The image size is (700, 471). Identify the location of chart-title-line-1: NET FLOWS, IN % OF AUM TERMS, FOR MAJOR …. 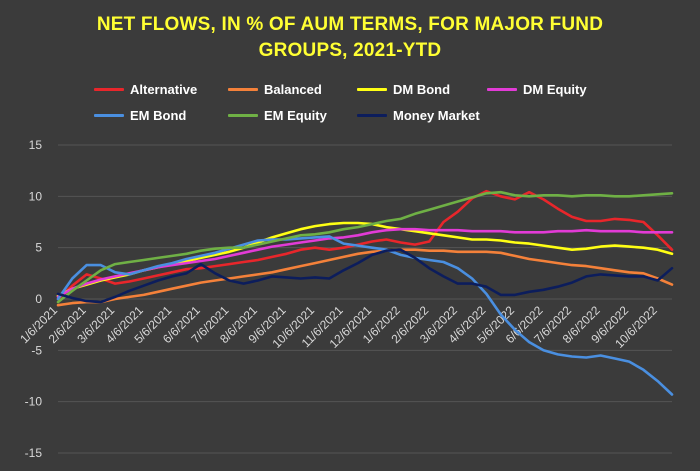
(350, 24).